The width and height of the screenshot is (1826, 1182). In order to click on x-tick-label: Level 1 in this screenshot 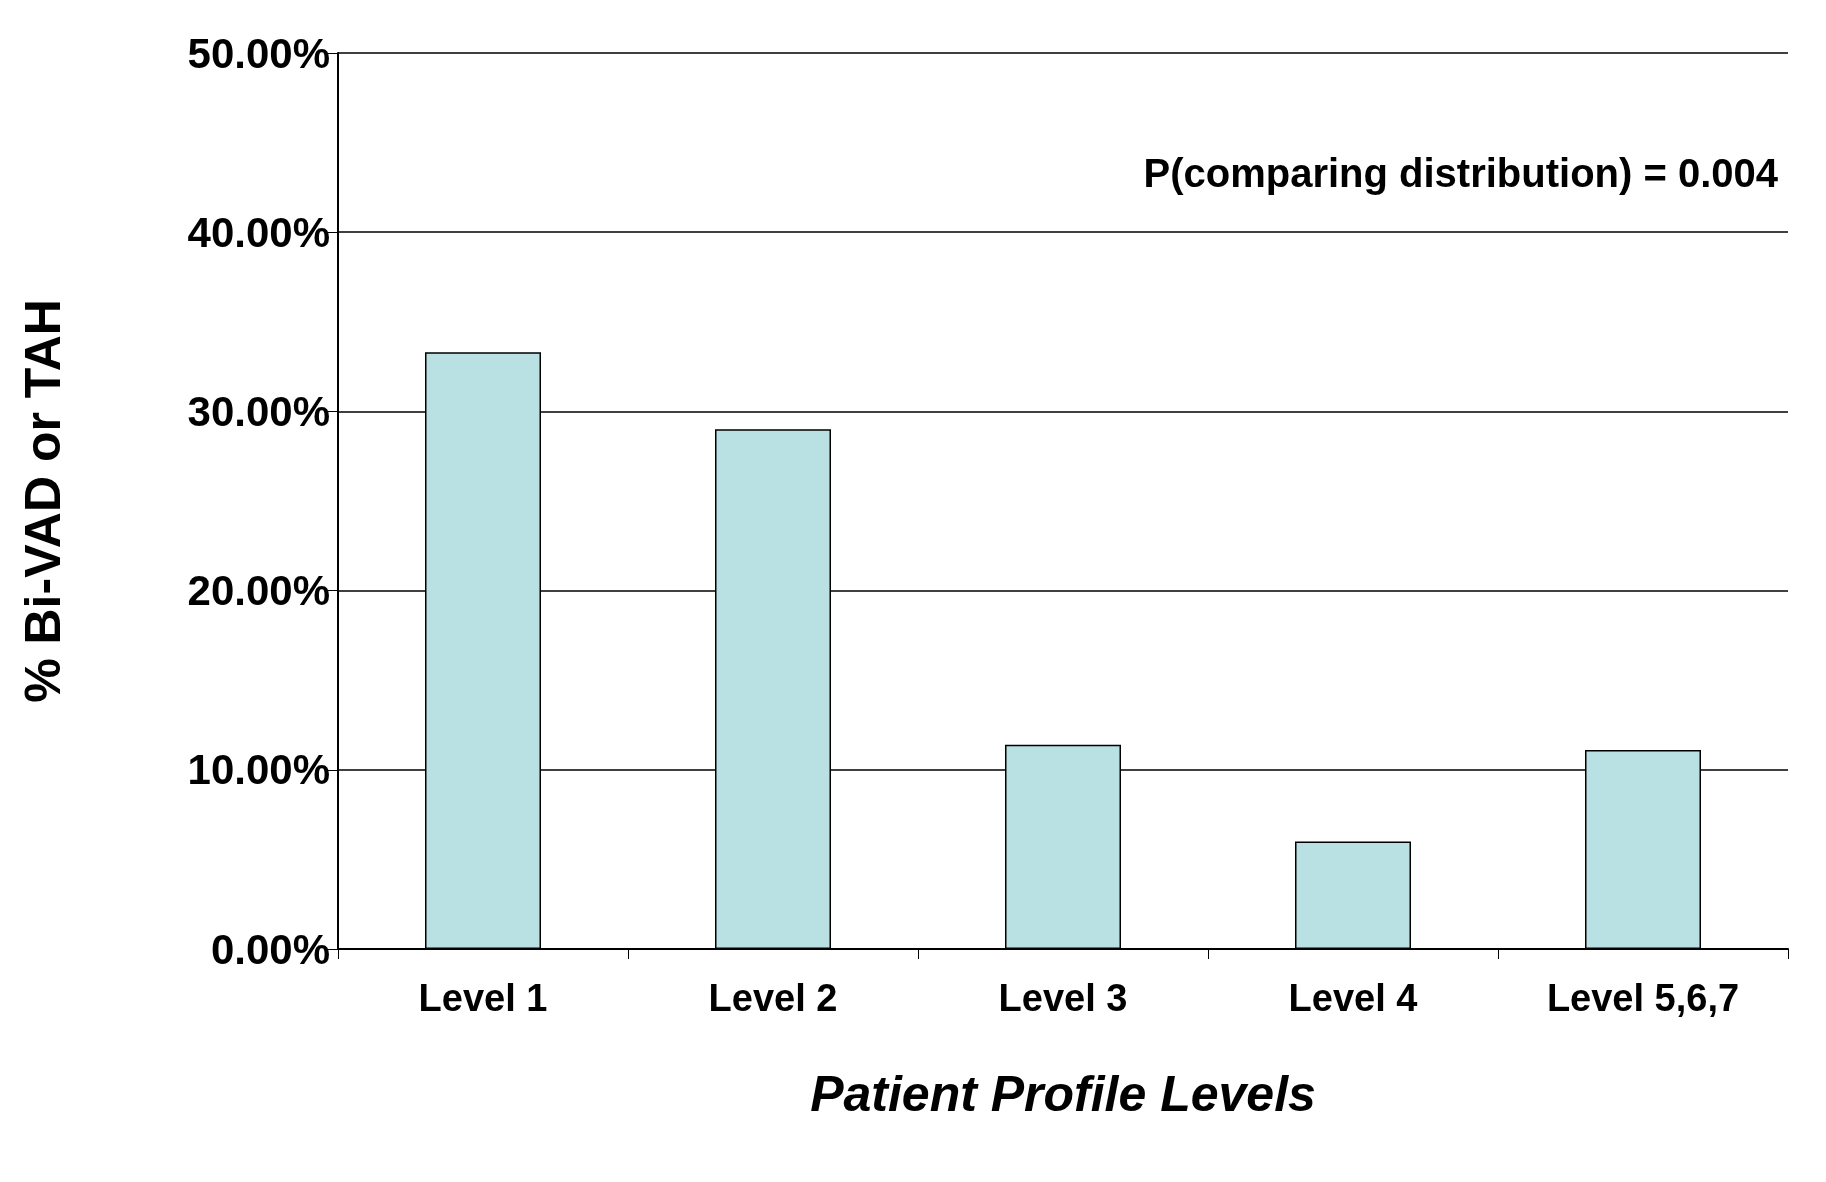, I will do `click(483, 998)`.